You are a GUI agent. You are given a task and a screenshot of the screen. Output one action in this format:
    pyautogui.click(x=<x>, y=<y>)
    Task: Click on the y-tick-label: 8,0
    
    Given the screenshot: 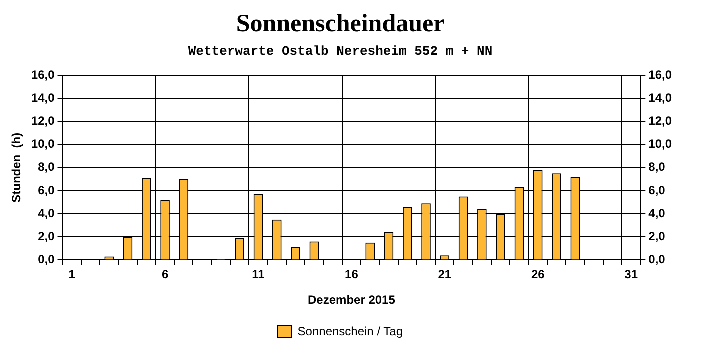 What is the action you would take?
    pyautogui.click(x=47, y=167)
    